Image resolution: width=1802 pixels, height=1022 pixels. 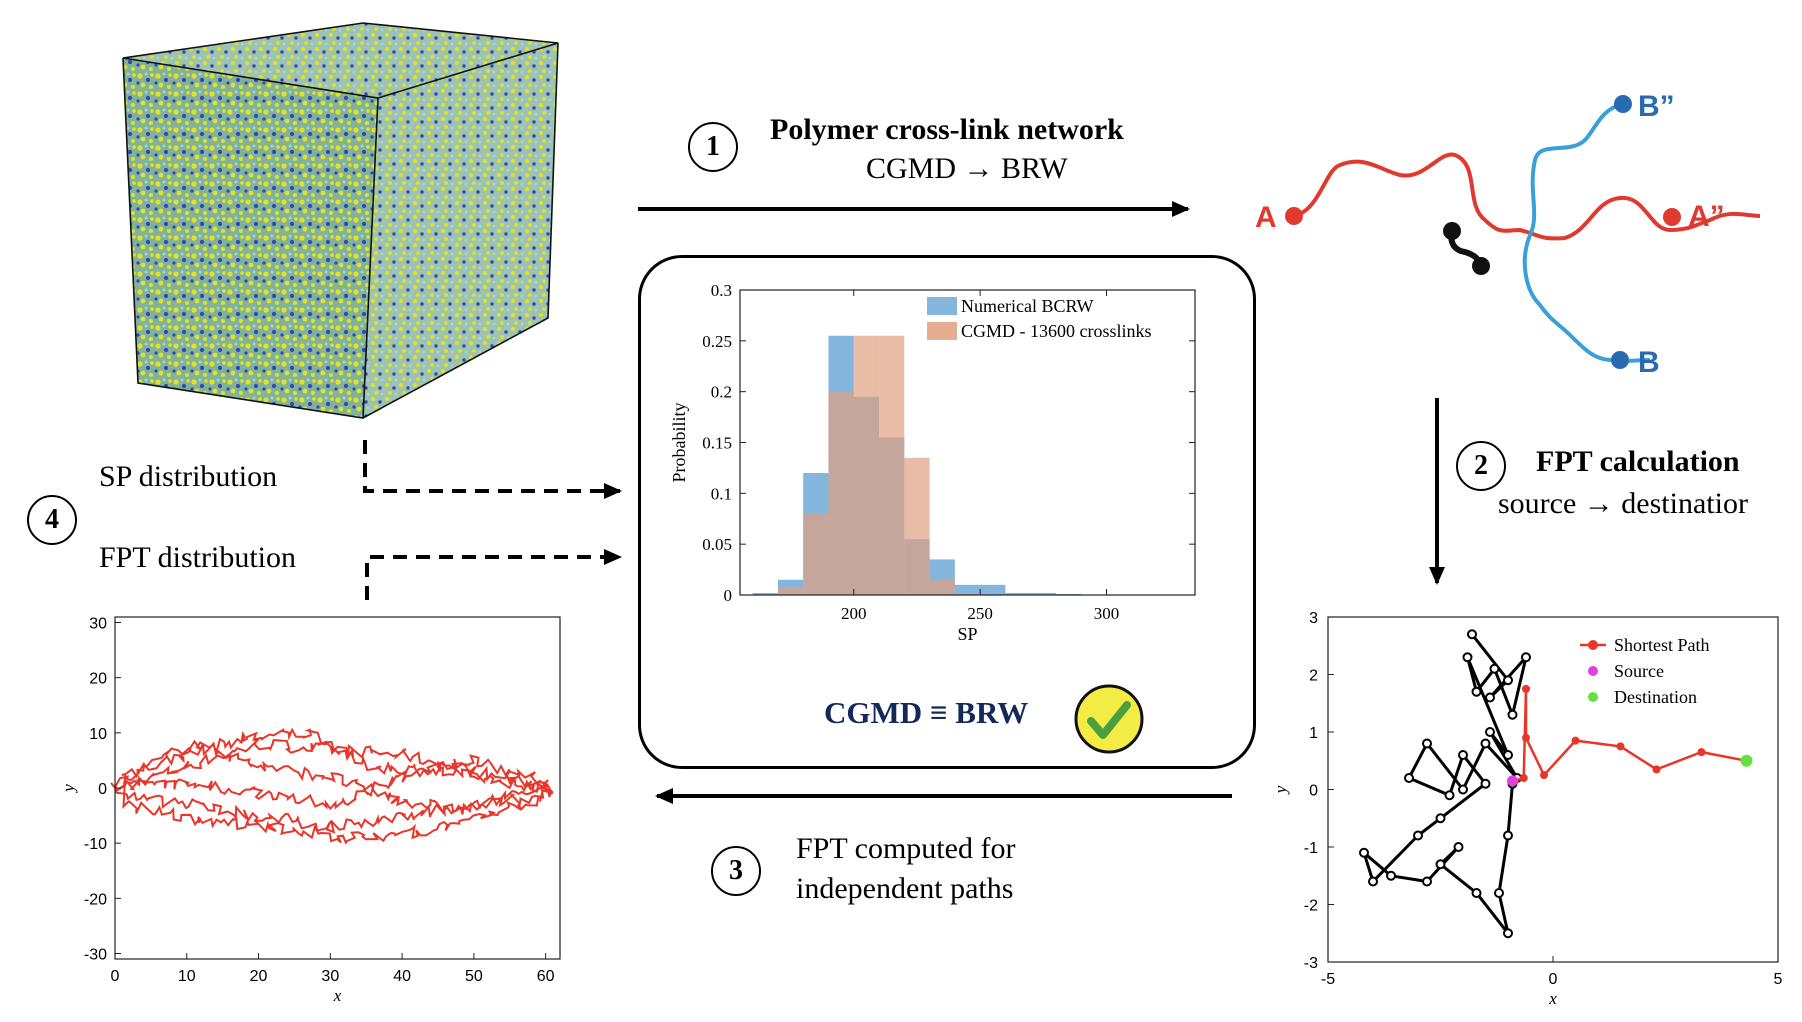 I want to click on red-path, so click(x=1527, y=196).